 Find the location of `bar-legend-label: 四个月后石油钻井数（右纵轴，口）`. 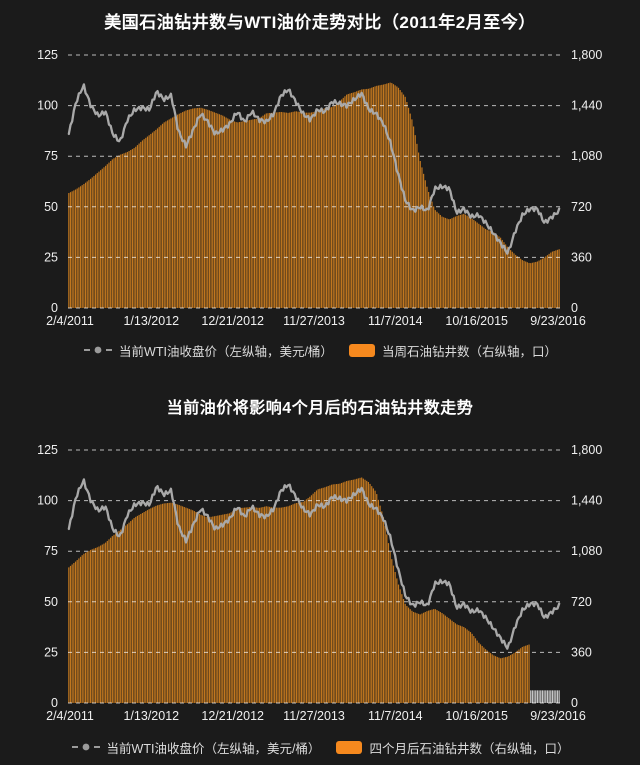

bar-legend-label: 四个月后石油钻井数（右纵轴，口） is located at coordinates (469, 748).